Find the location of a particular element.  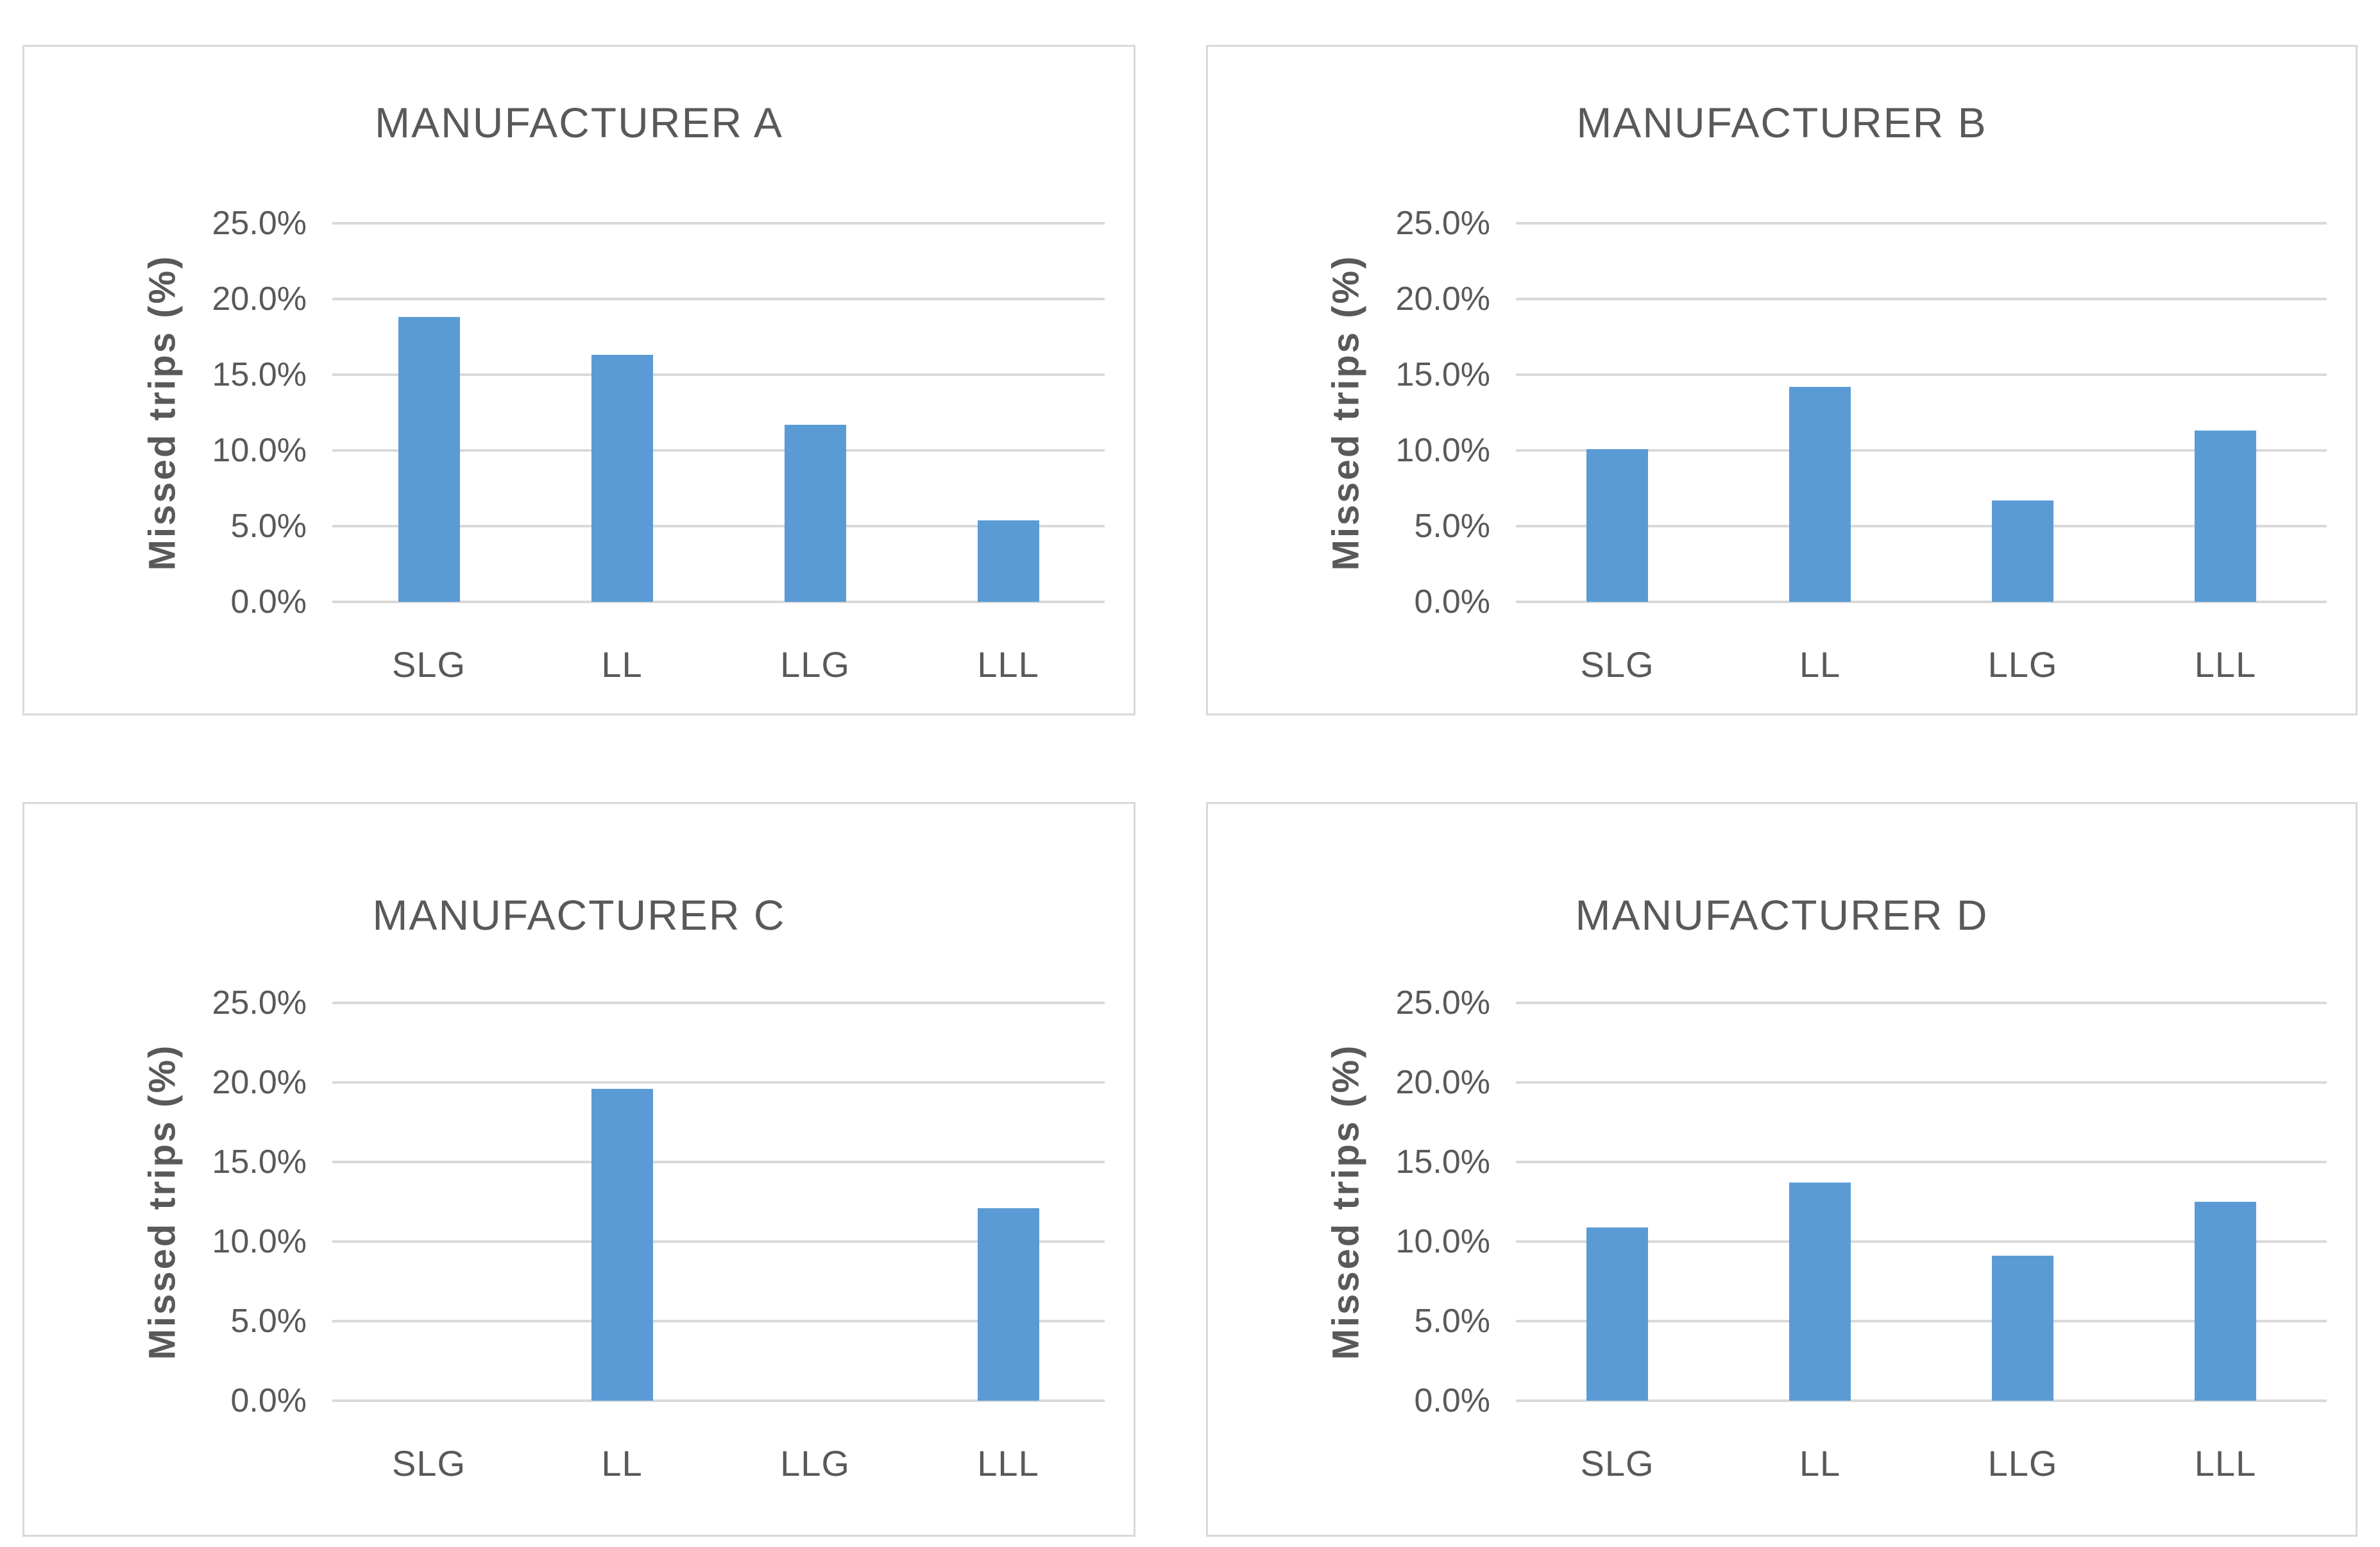

chart-title: MANUFACTURER B is located at coordinates (1781, 123).